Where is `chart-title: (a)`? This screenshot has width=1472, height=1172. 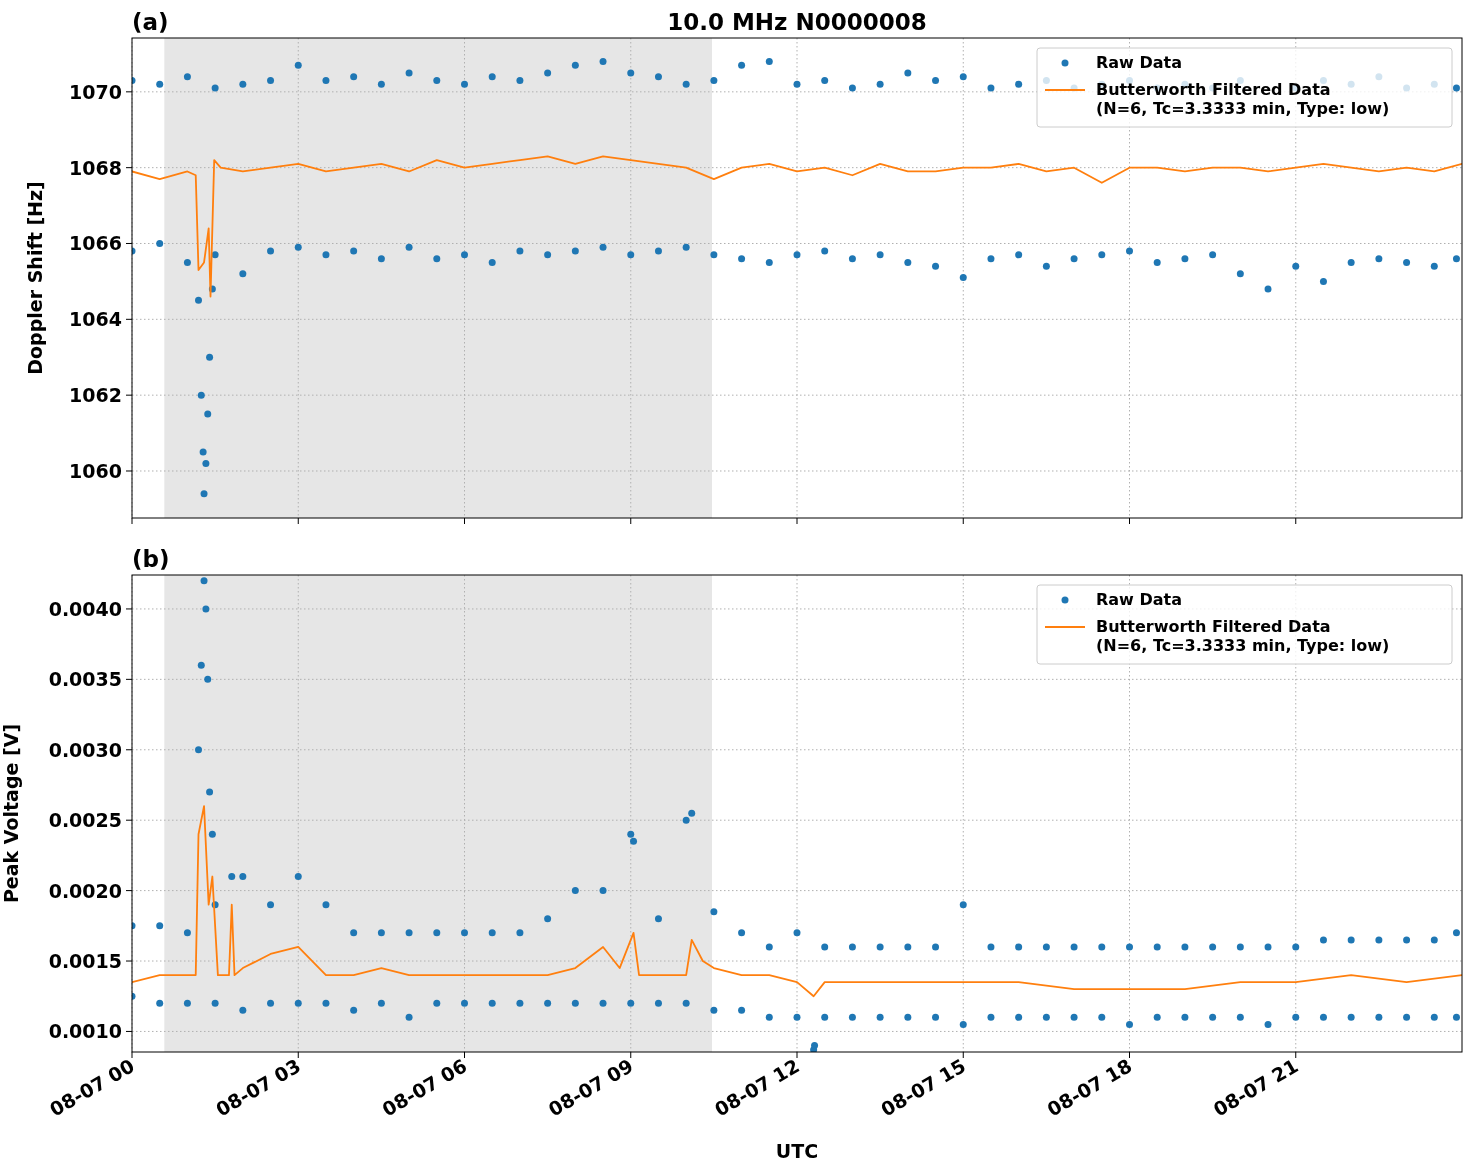 chart-title: (a) is located at coordinates (150, 22).